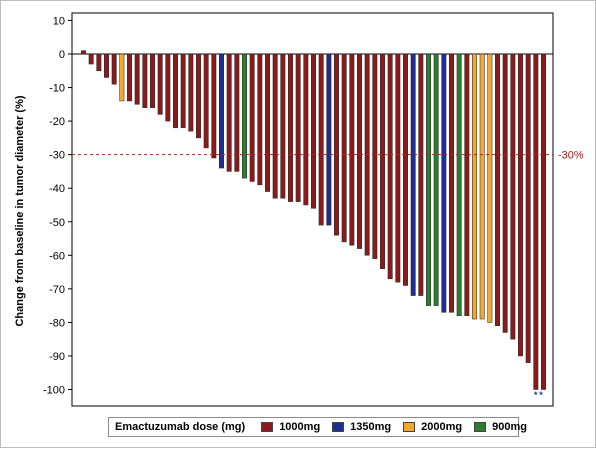 This screenshot has width=596, height=449. What do you see at coordinates (57, 290) in the screenshot?
I see `y-tick-label: -70` at bounding box center [57, 290].